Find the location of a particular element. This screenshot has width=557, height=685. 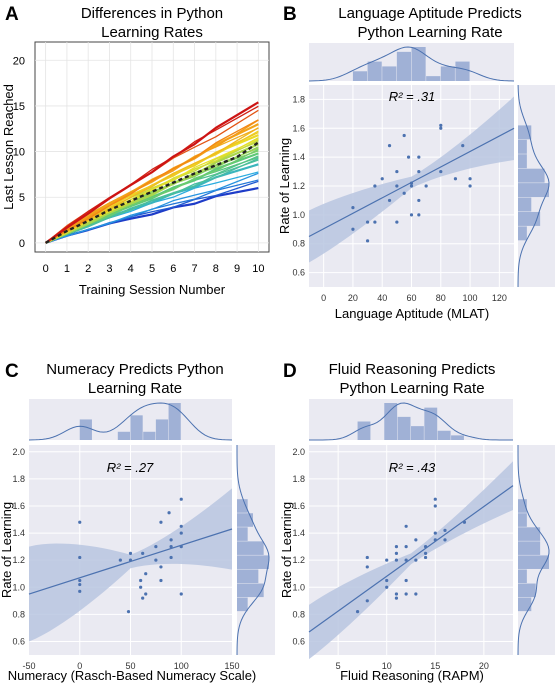

panel-b-letter: B is located at coordinates (290, 14).